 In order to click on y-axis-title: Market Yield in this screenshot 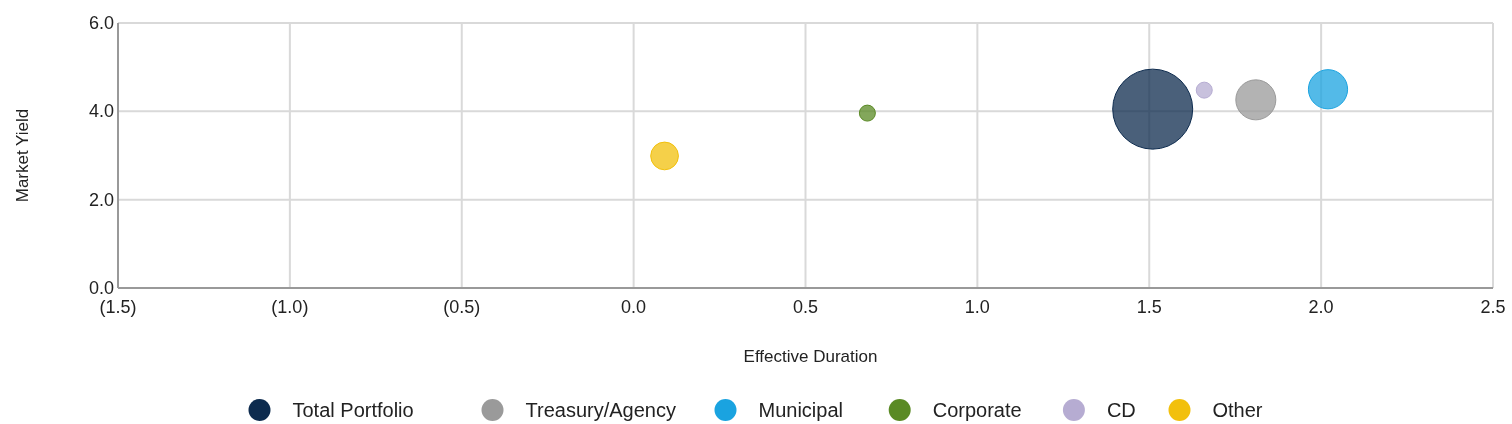, I will do `click(22, 155)`.